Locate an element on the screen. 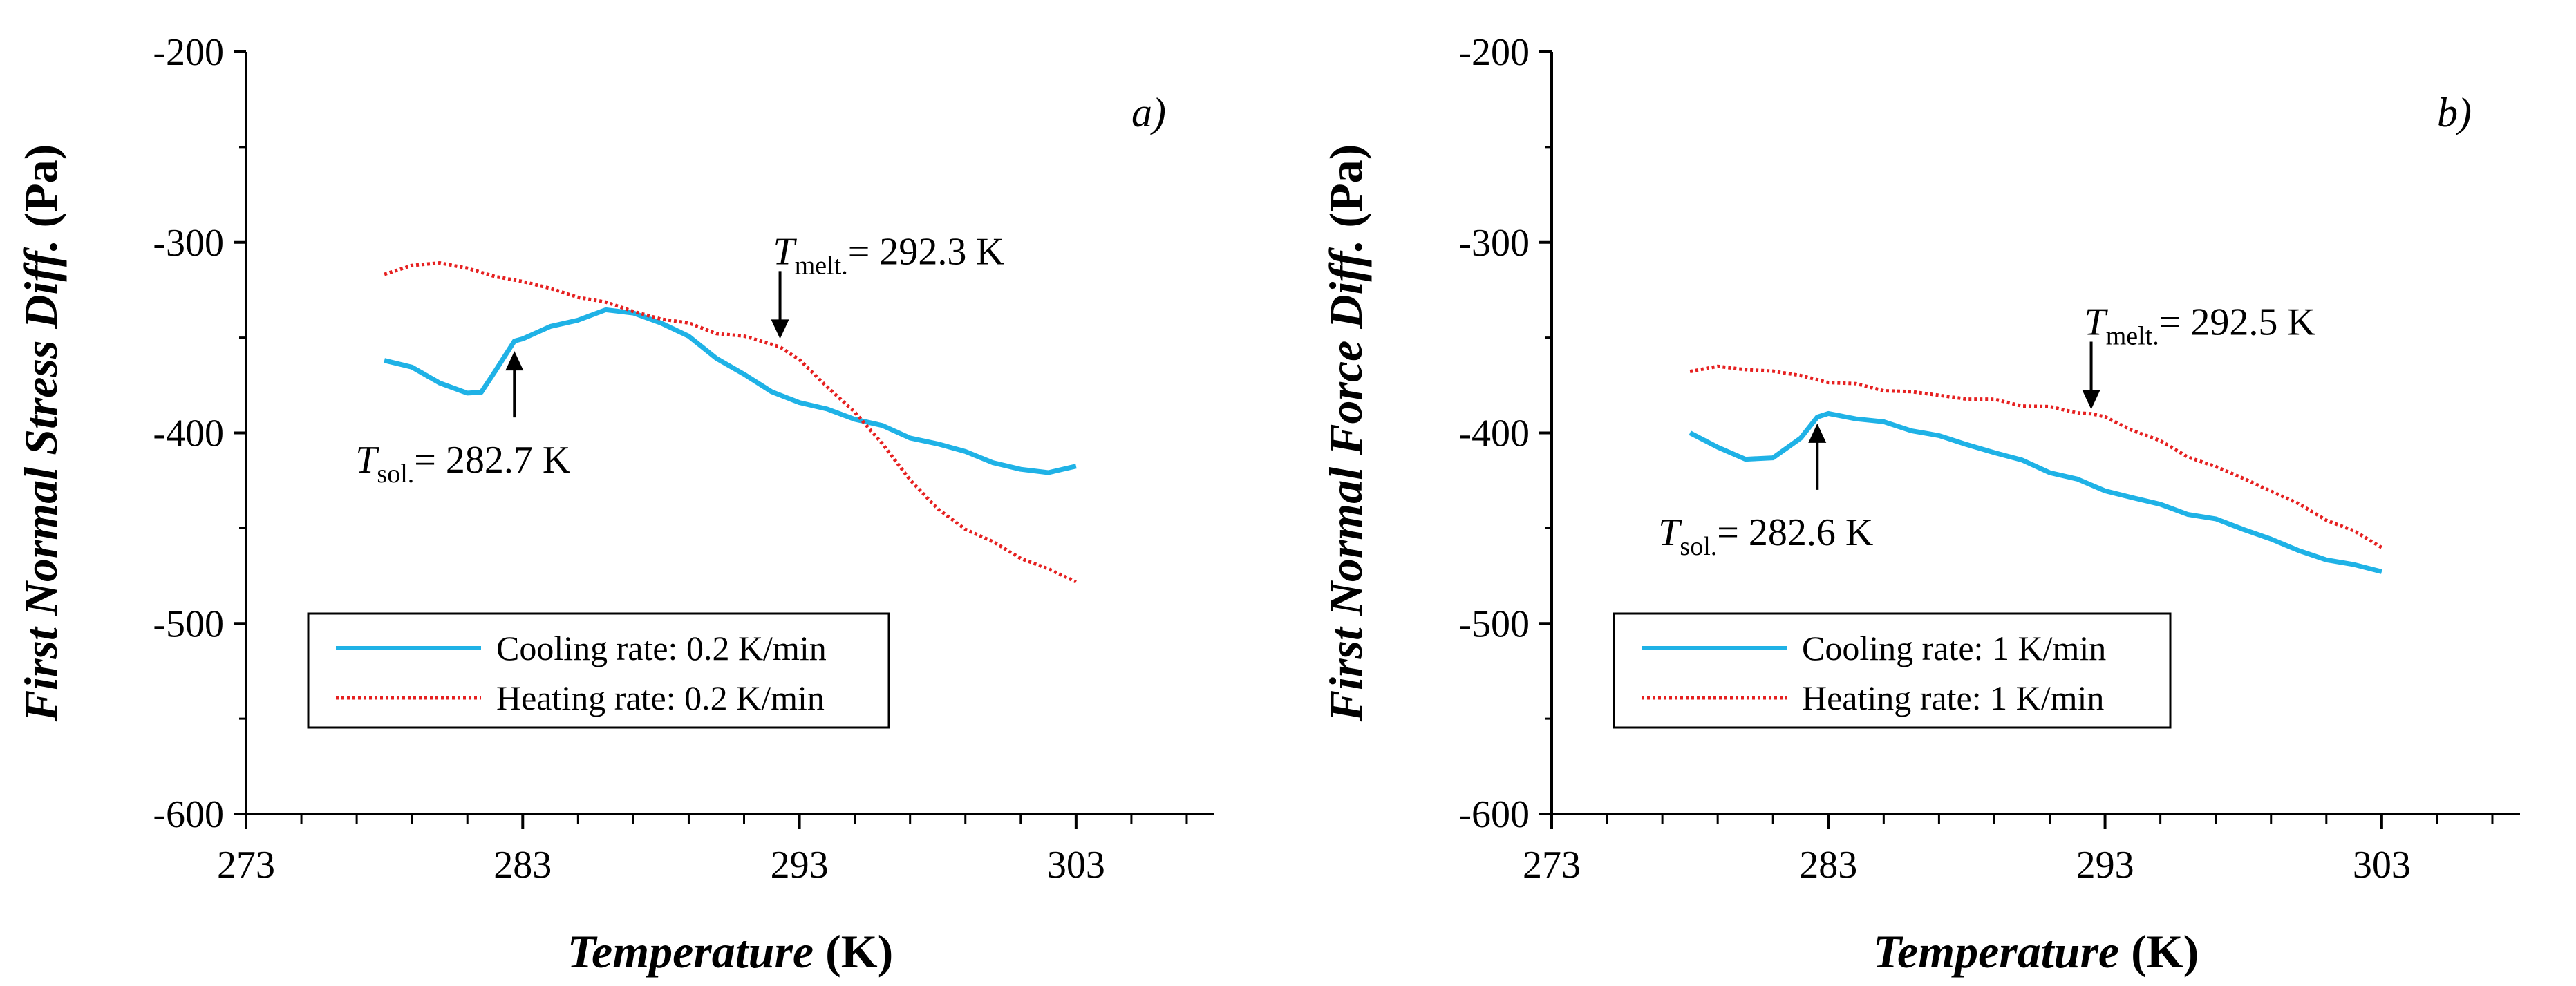 The image size is (2576, 986). legend-label: Heating rate: 0.2 K/min is located at coordinates (660, 698).